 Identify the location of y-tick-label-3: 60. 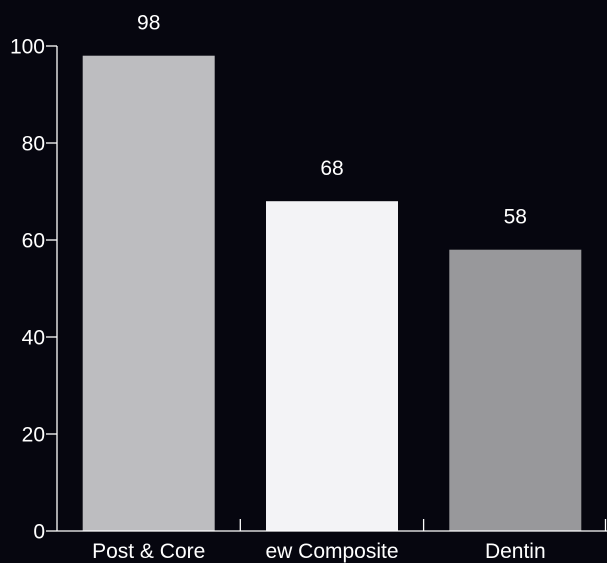
(33, 241).